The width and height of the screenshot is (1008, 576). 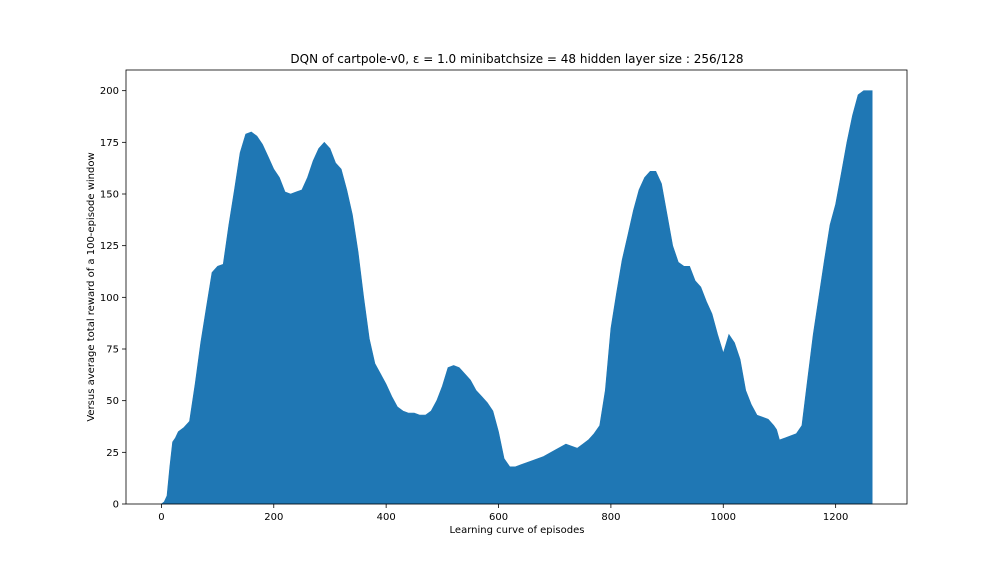 What do you see at coordinates (109, 91) in the screenshot?
I see `y-tick-label: 200` at bounding box center [109, 91].